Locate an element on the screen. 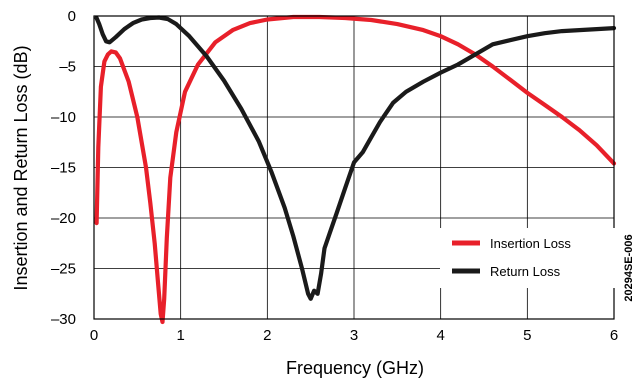 Image resolution: width=639 pixels, height=381 pixels. y-tick-label: –20 is located at coordinates (63, 218).